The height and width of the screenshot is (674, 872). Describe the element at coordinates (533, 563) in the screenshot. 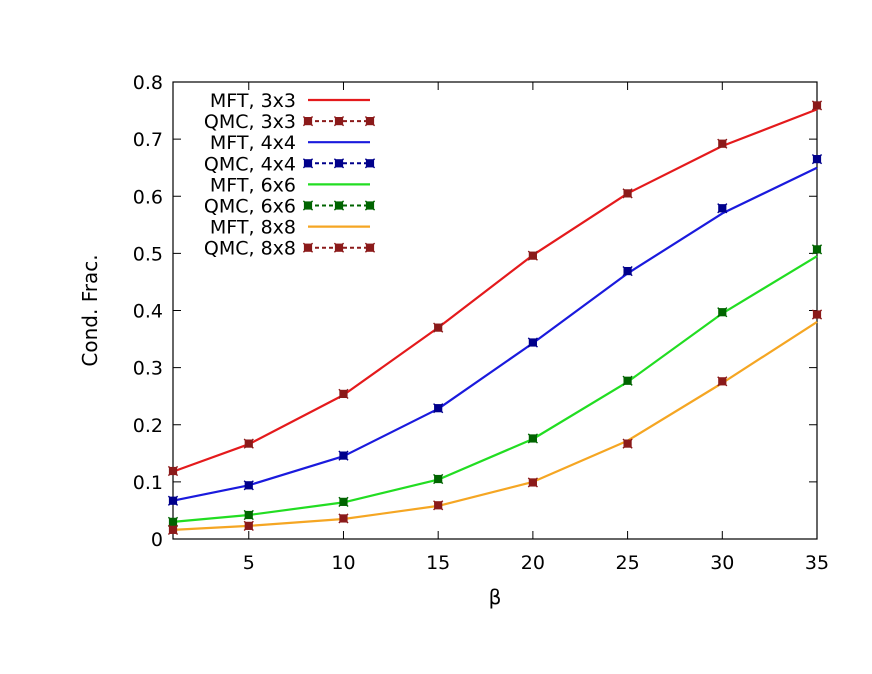

I see `x-tick-label: 20` at that location.